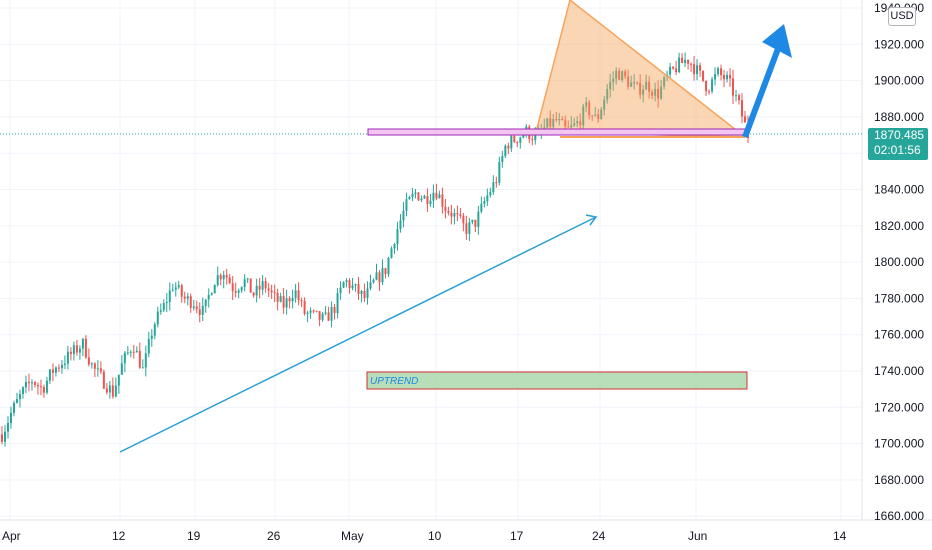  I want to click on x-tick-label: 24, so click(599, 536).